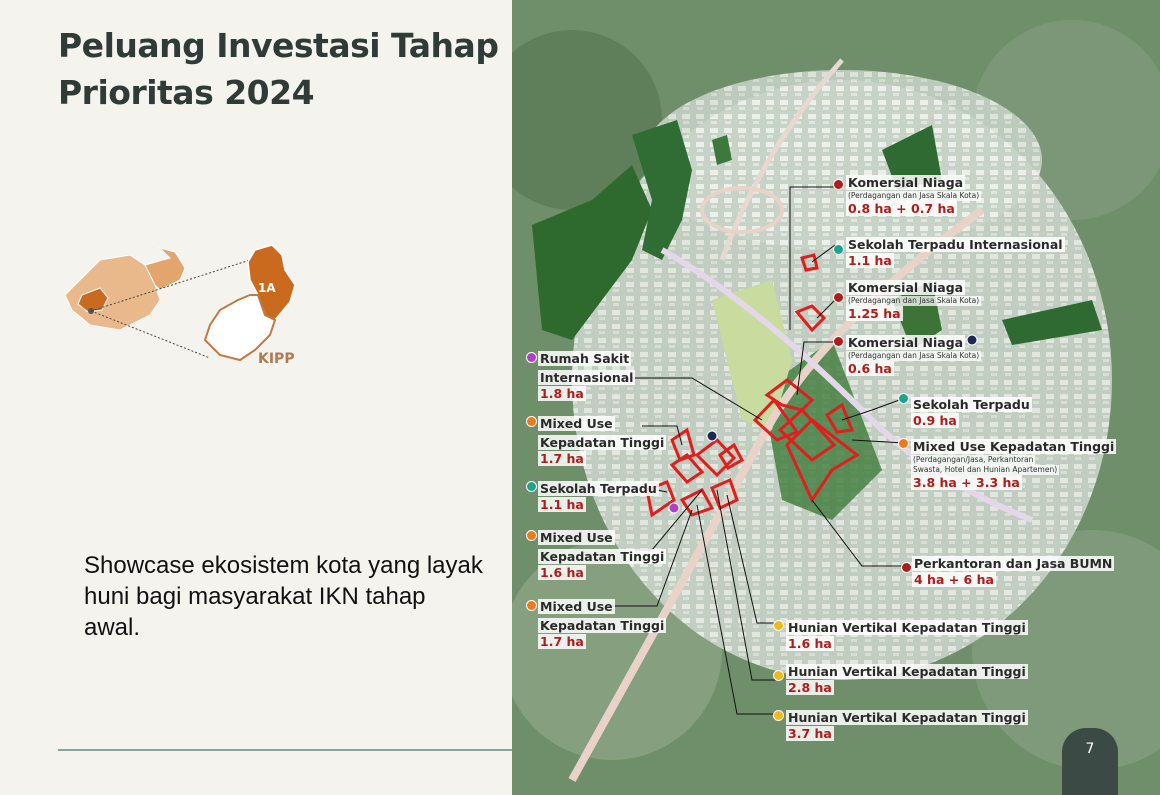 The width and height of the screenshot is (1160, 795). I want to click on kipp-zone-1a-shape, so click(271, 282).